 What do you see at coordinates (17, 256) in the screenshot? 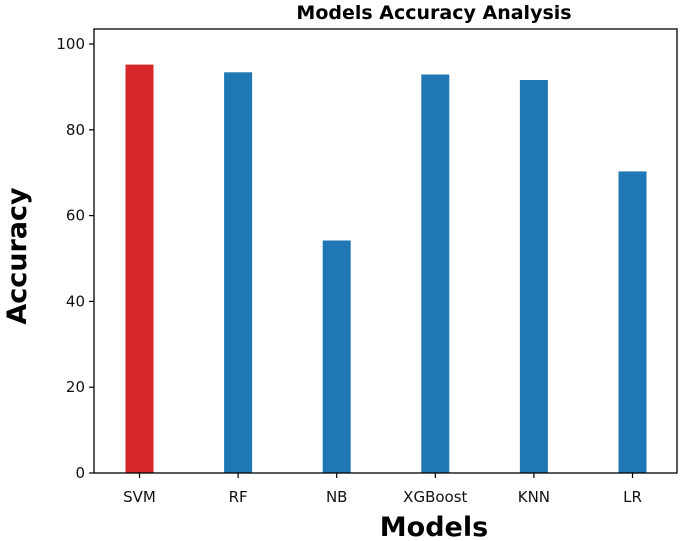
I see `y-axis-label: Accuracy` at bounding box center [17, 256].